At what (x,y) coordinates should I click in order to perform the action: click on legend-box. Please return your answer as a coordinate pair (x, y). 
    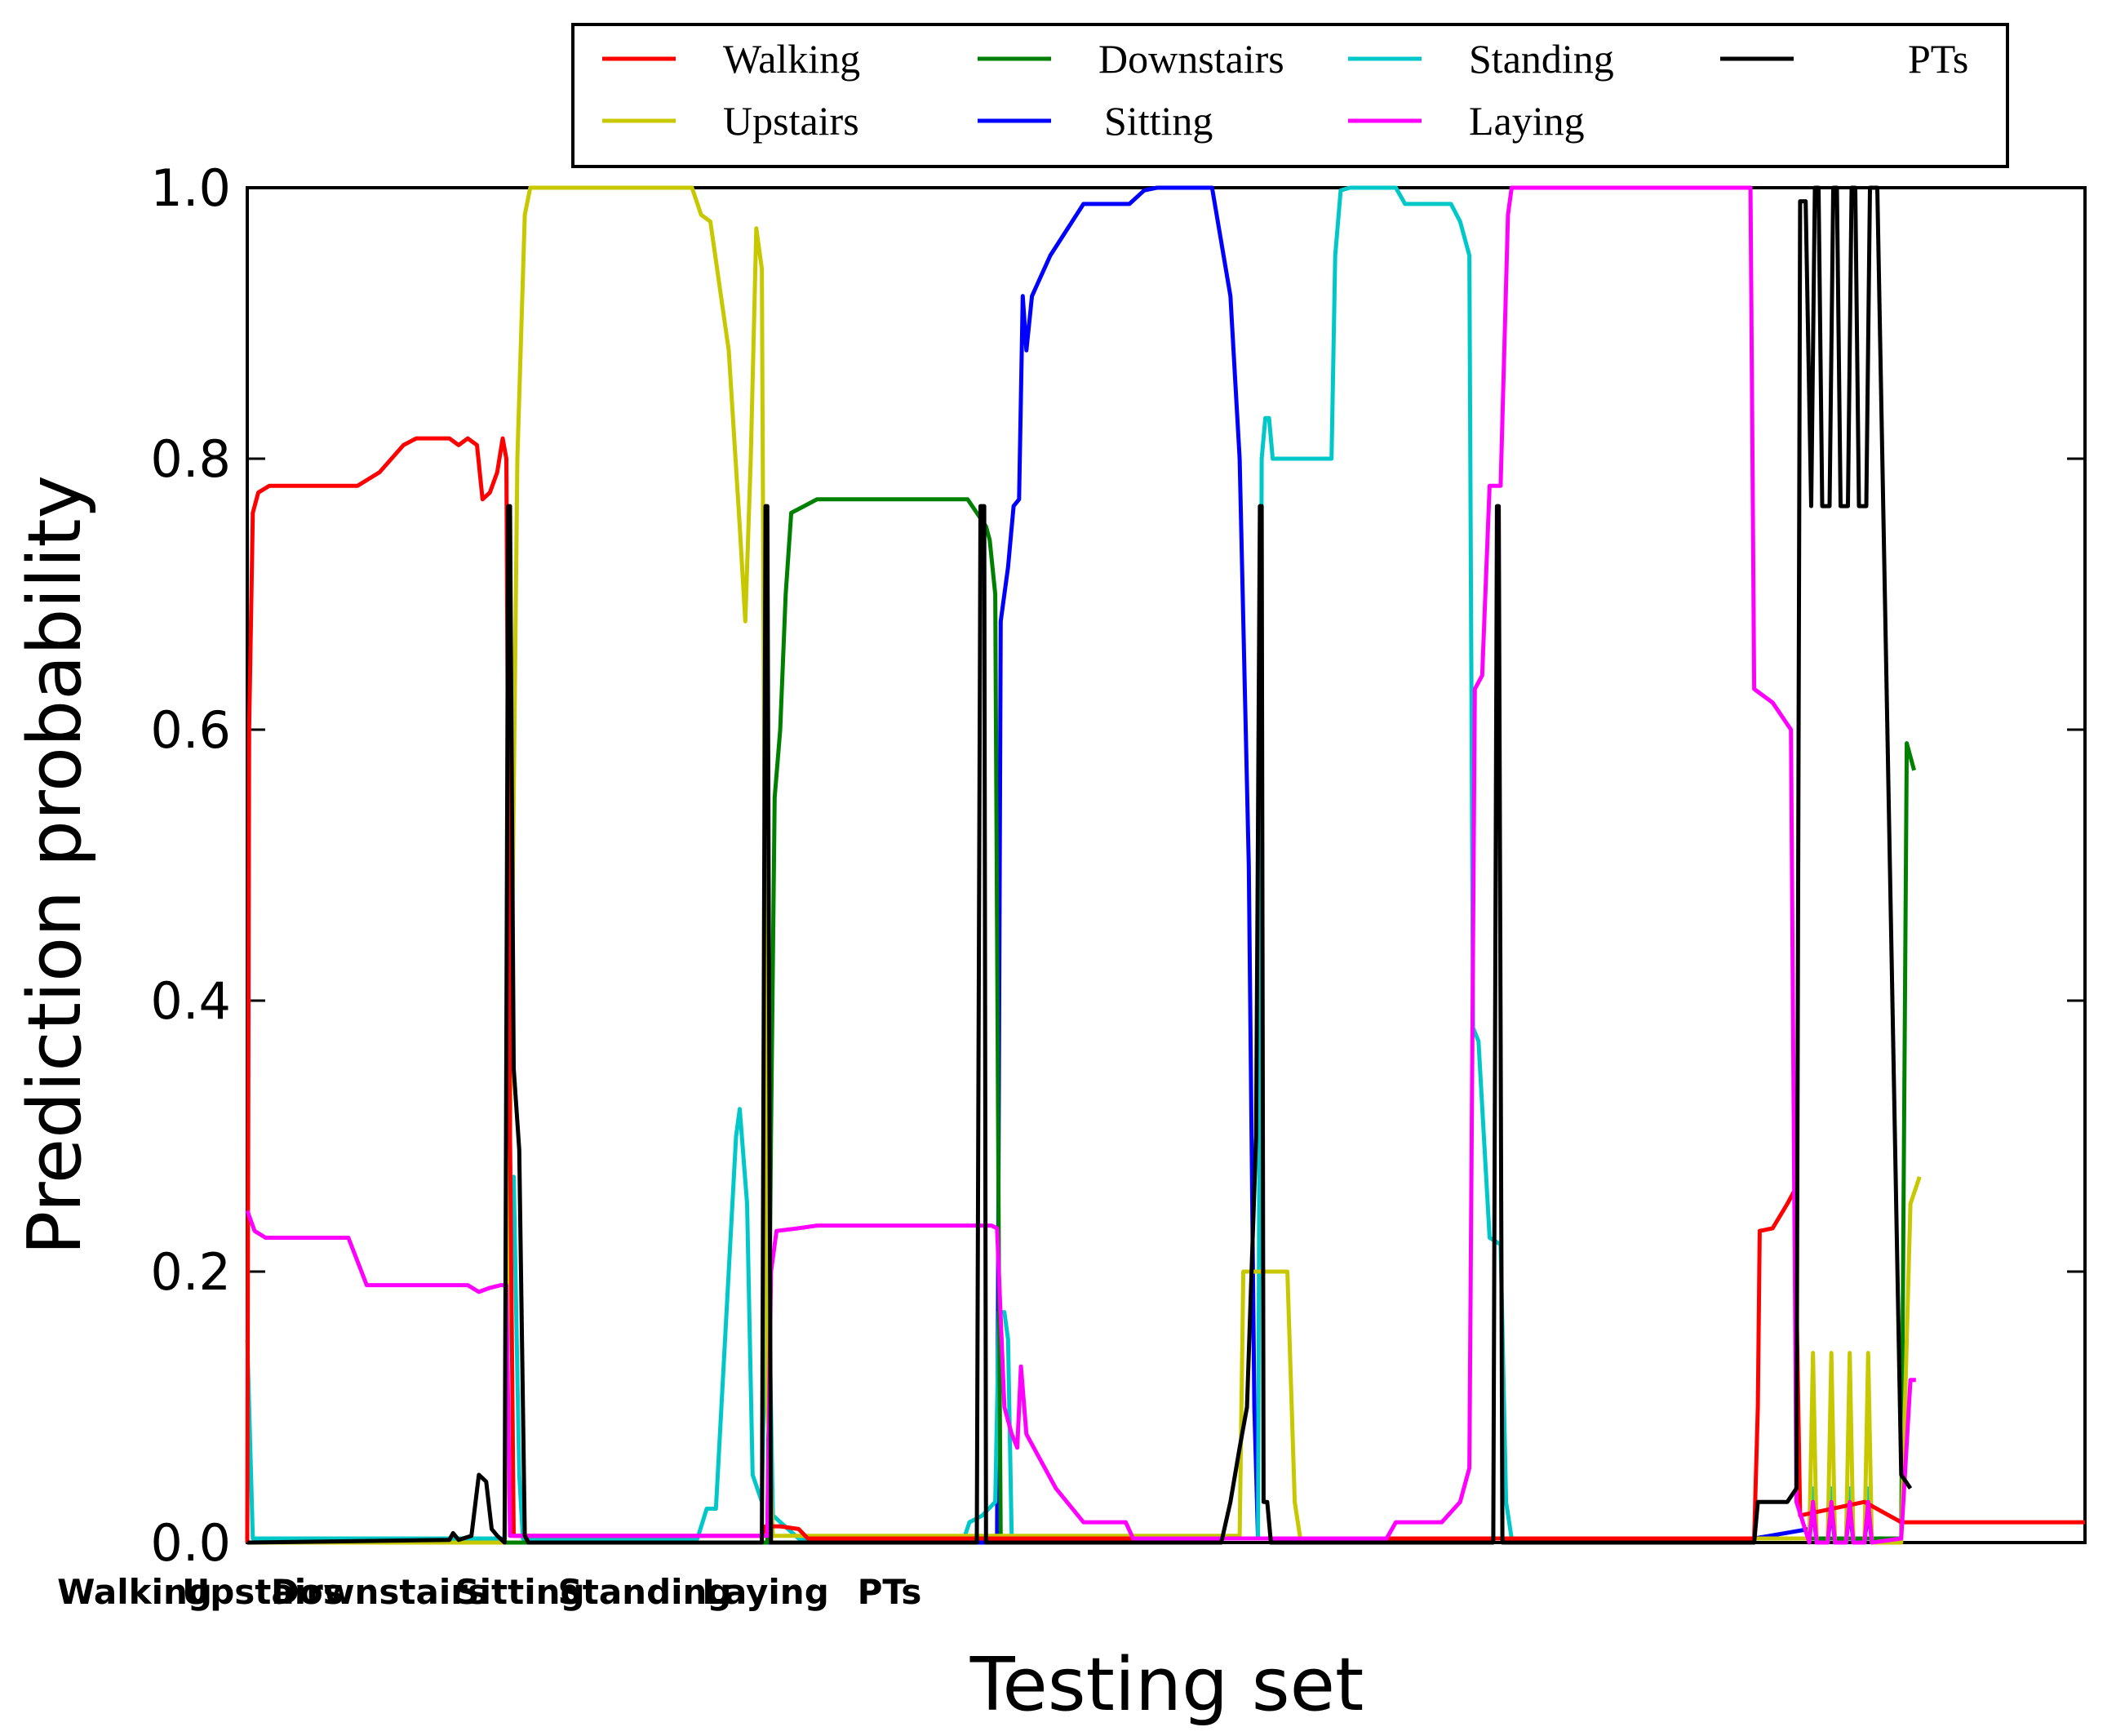
    Looking at the image, I should click on (1290, 95).